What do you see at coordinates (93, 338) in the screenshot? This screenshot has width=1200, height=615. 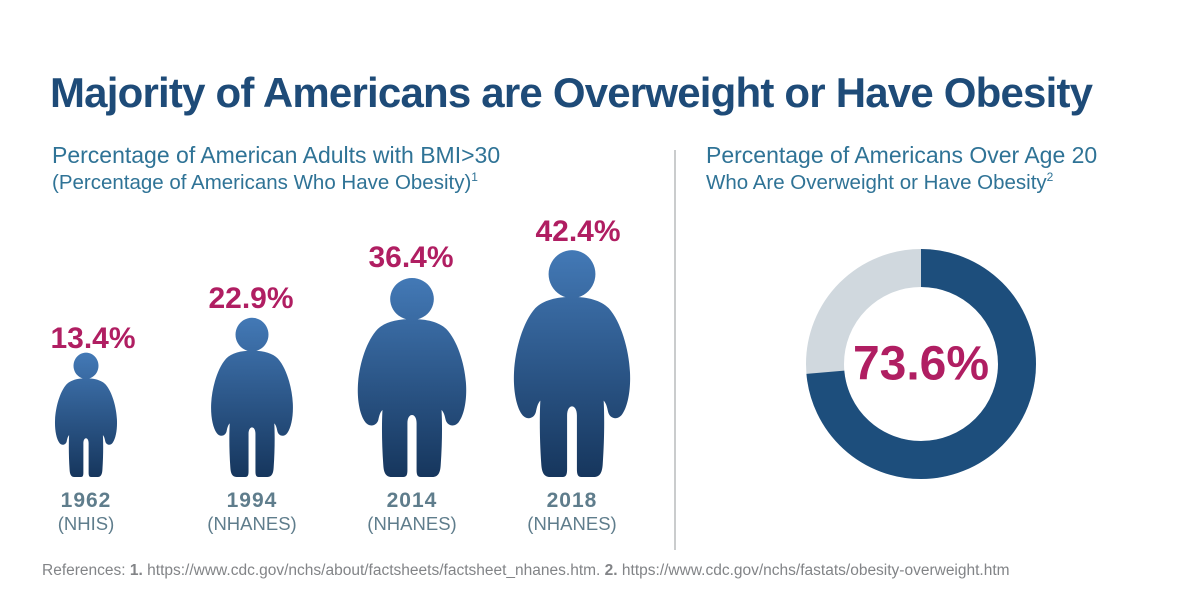 I see `figure-percent-label-1962: 13.4%` at bounding box center [93, 338].